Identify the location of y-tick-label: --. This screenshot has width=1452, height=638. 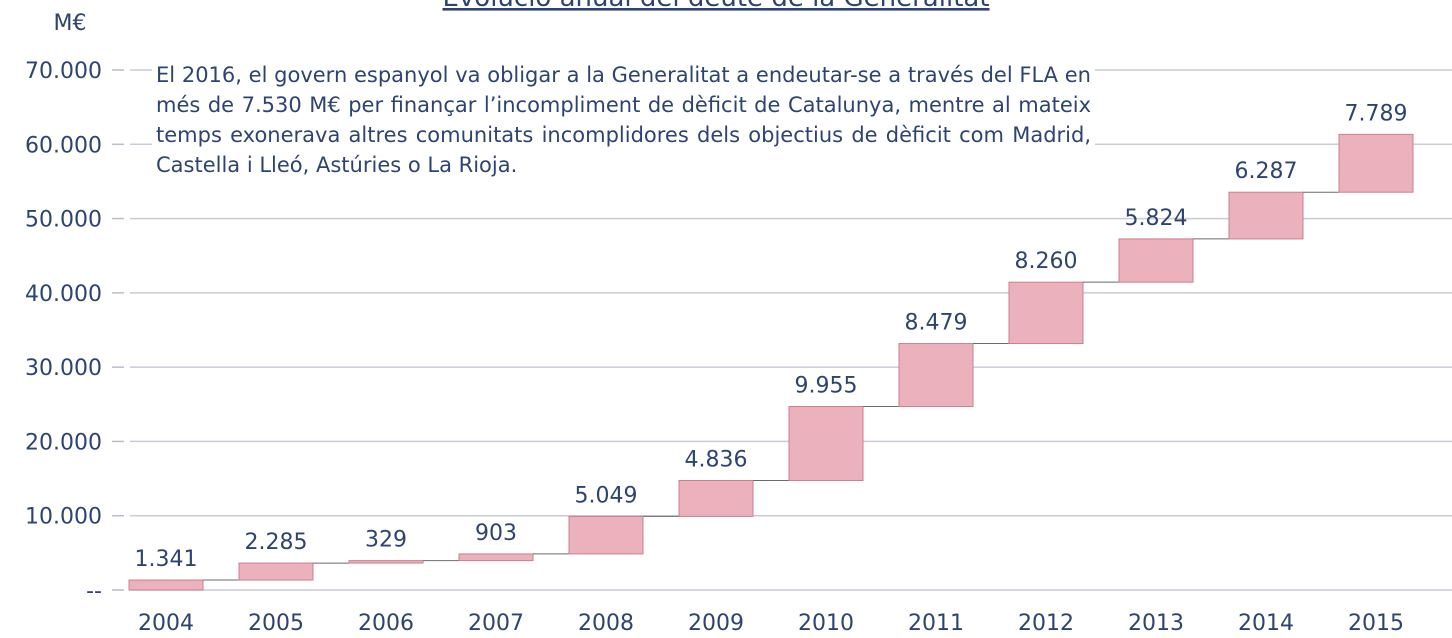
(94, 591).